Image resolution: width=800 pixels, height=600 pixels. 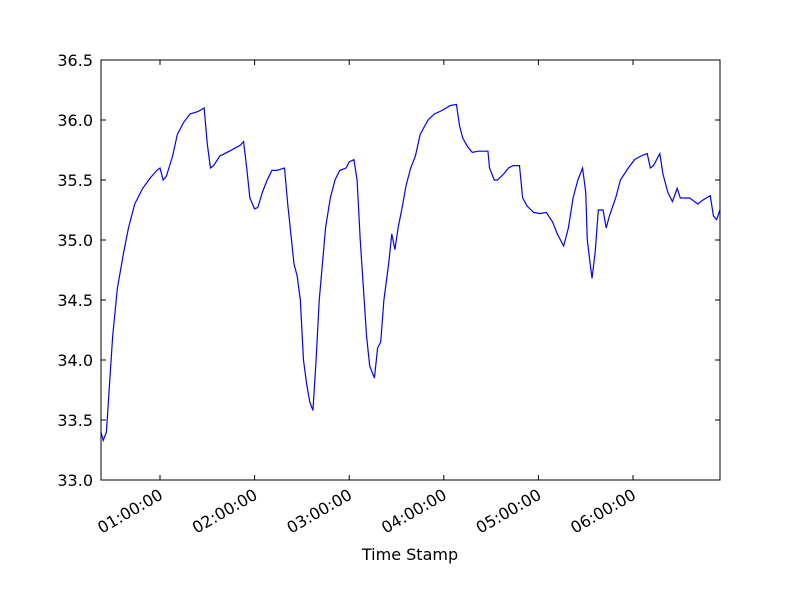 I want to click on y-tick-label: 34.5, so click(x=75, y=300).